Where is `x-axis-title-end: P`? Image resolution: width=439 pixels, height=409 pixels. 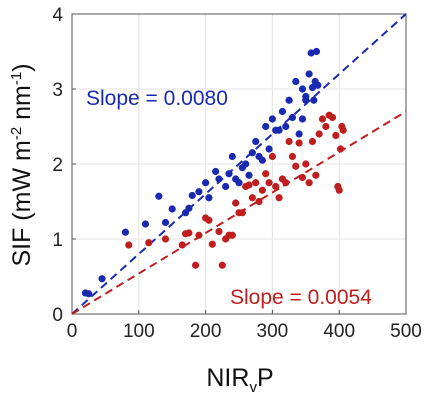 x-axis-title-end: P is located at coordinates (265, 378).